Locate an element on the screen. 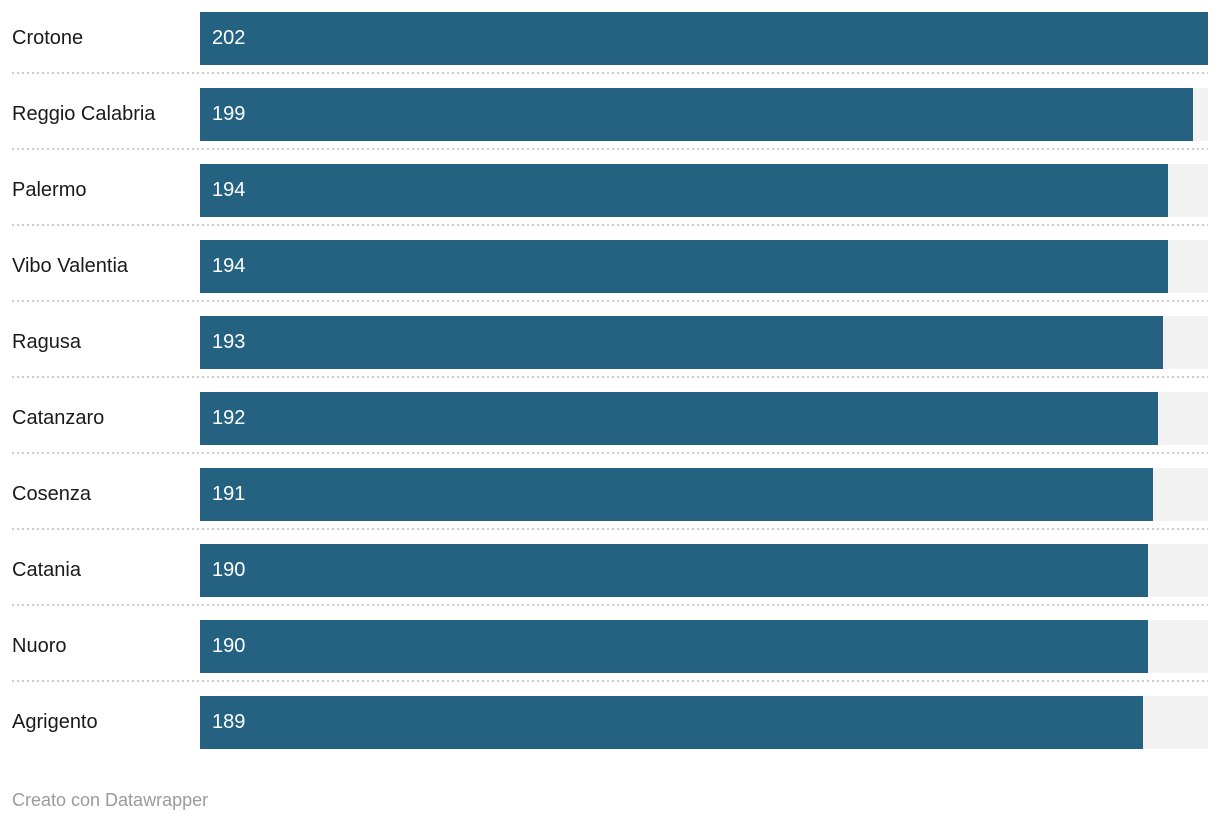 This screenshot has height=824, width=1220. bar-track: 193 is located at coordinates (704, 342).